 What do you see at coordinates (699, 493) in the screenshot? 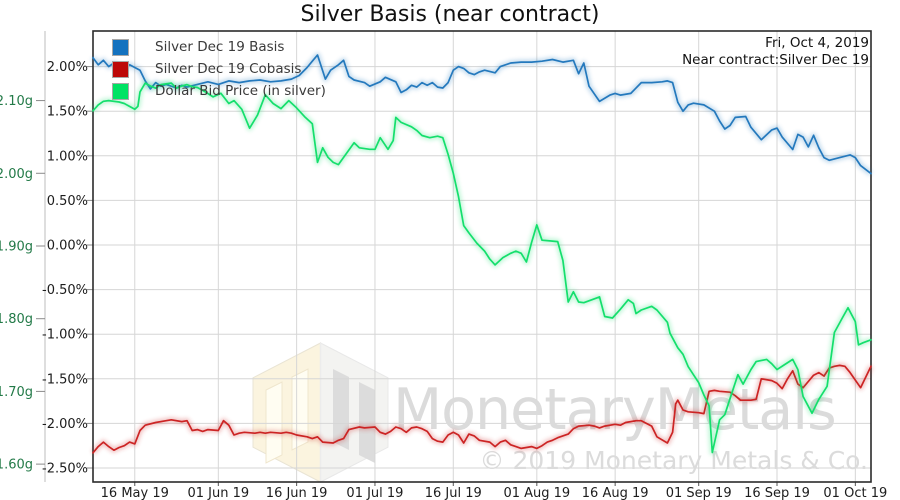
I see `date-axis-tick-label: 01 Sep 19` at bounding box center [699, 493].